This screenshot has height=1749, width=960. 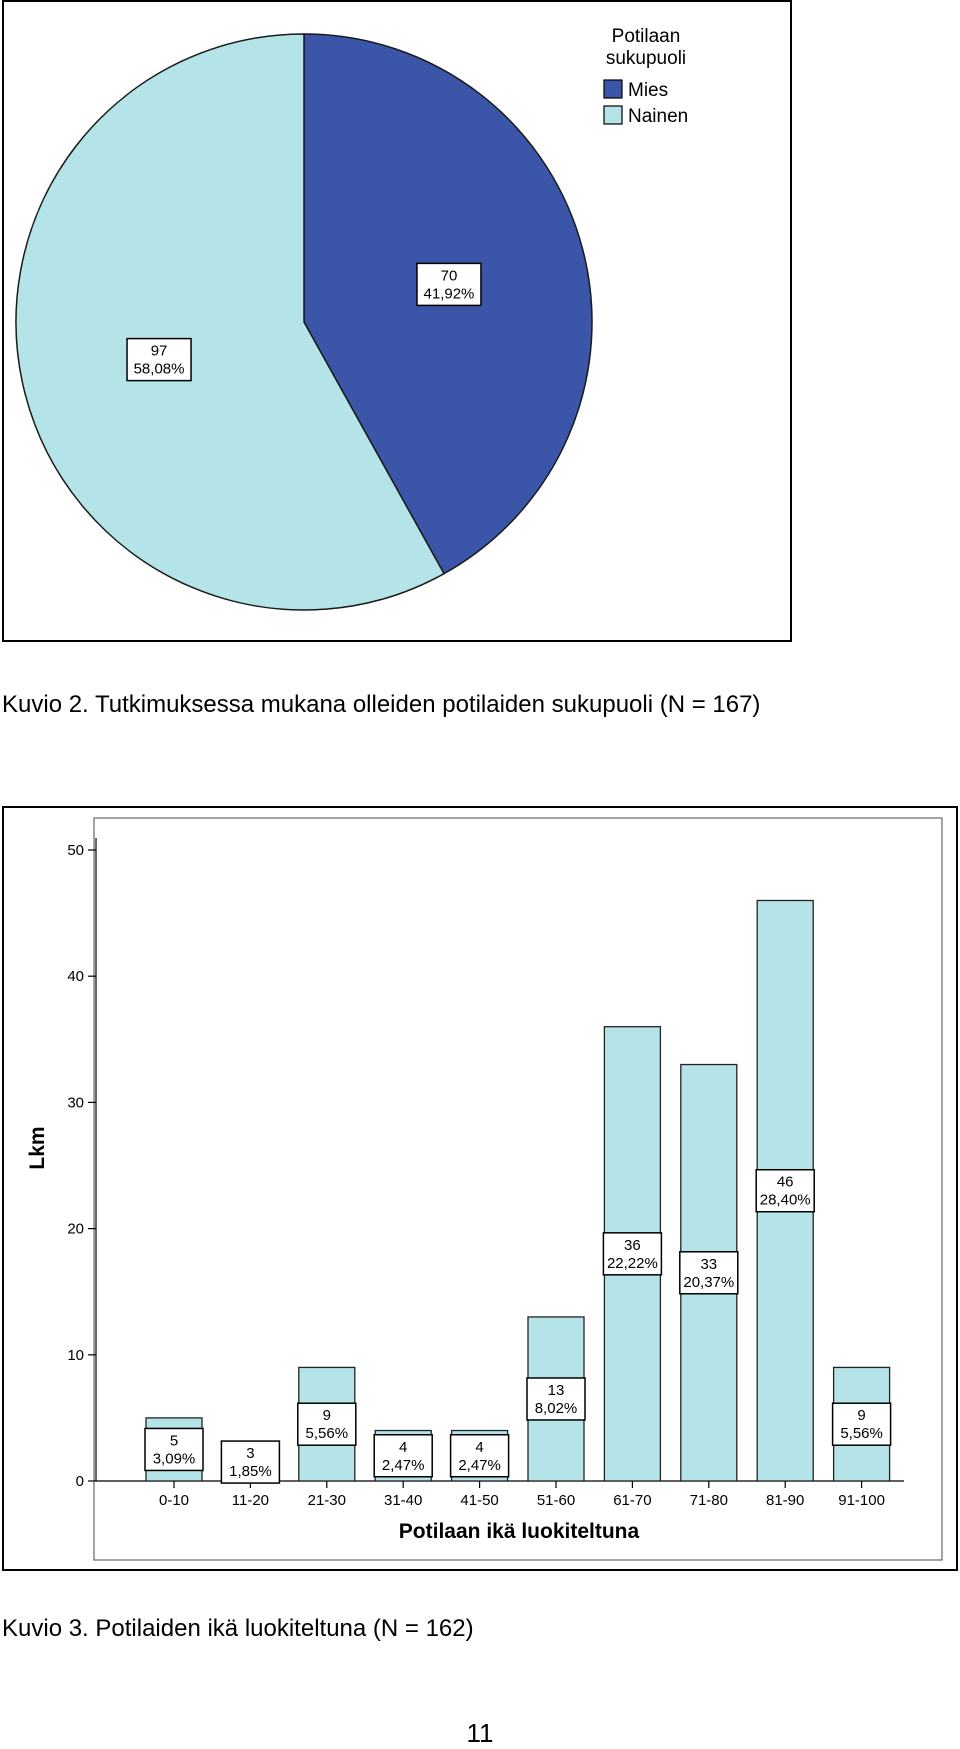 What do you see at coordinates (648, 90) in the screenshot?
I see `pie-legend-label-mies: Mies` at bounding box center [648, 90].